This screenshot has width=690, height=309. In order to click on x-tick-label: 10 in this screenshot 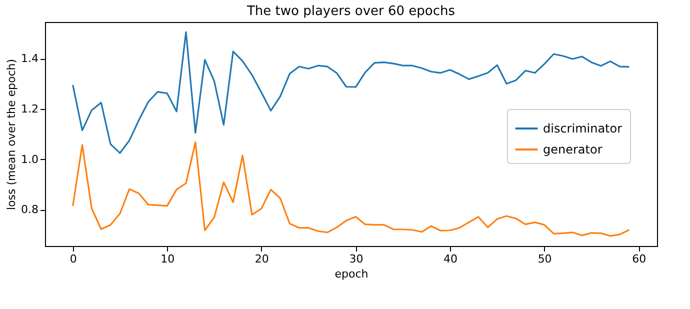, I will do `click(167, 259)`.